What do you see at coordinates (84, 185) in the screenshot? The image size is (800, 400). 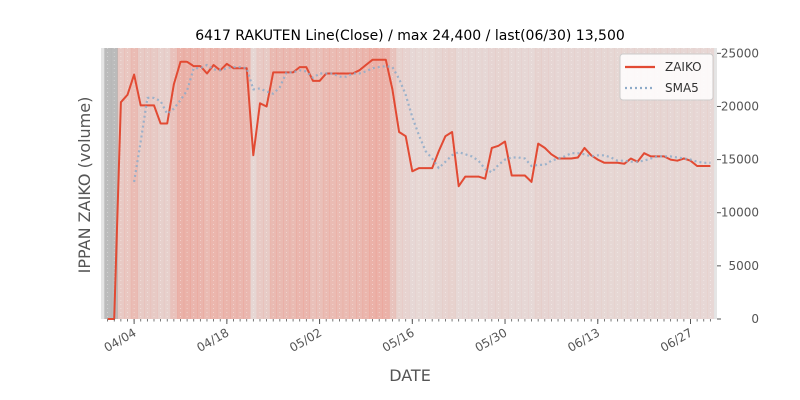 I see `y-axis-label: IPPAN ZAIKO (volume)` at bounding box center [84, 185].